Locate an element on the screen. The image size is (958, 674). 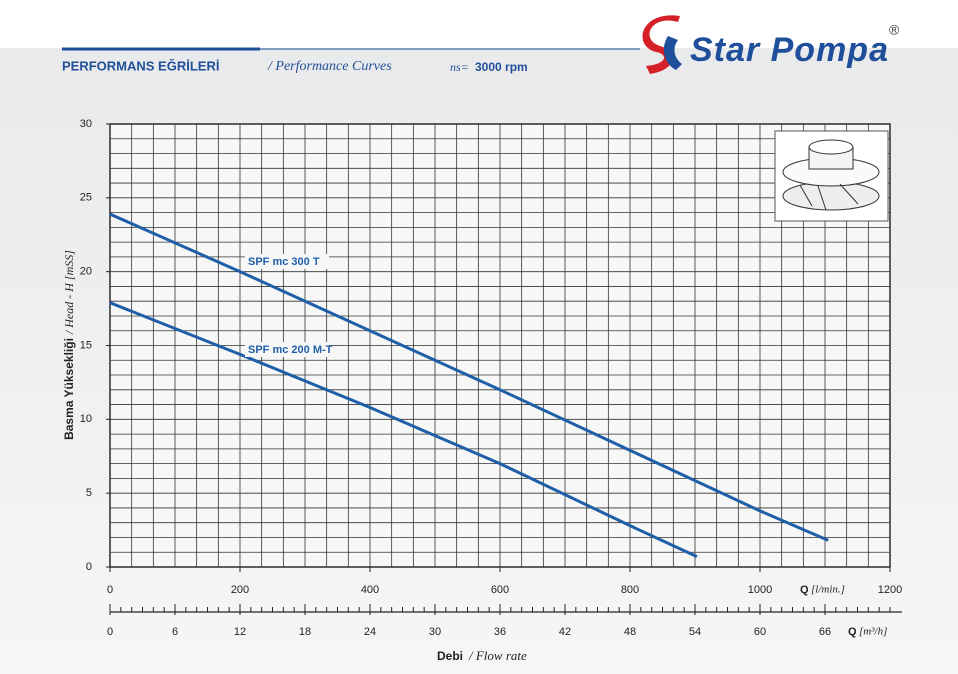
y-tick-label: 15 is located at coordinates (86, 345).